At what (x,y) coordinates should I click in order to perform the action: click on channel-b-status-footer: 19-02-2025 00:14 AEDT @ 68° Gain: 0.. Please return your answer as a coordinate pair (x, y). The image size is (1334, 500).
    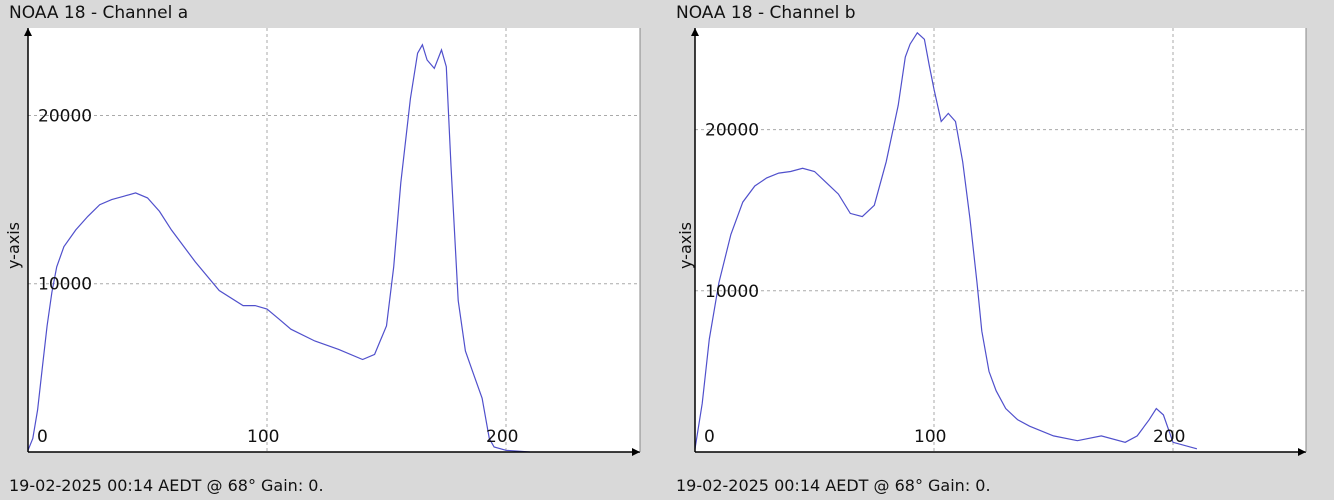
    Looking at the image, I should click on (833, 485).